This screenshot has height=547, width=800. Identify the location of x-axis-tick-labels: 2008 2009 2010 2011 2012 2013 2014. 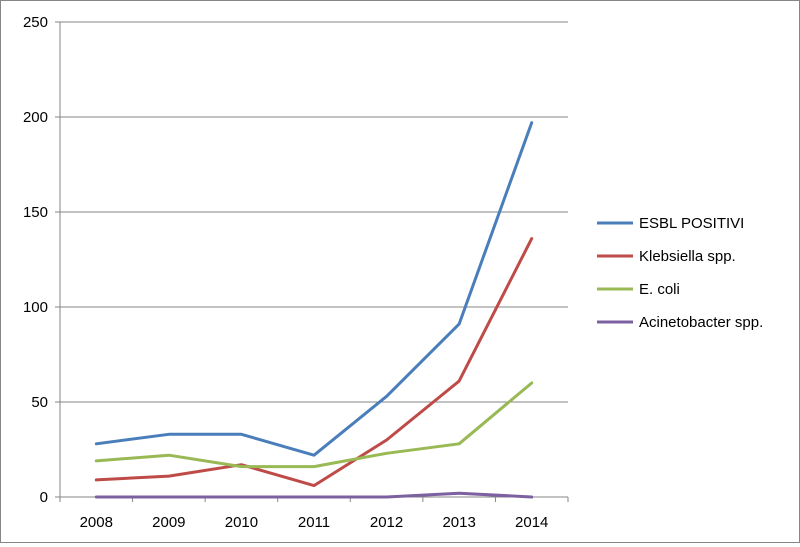
(314, 522).